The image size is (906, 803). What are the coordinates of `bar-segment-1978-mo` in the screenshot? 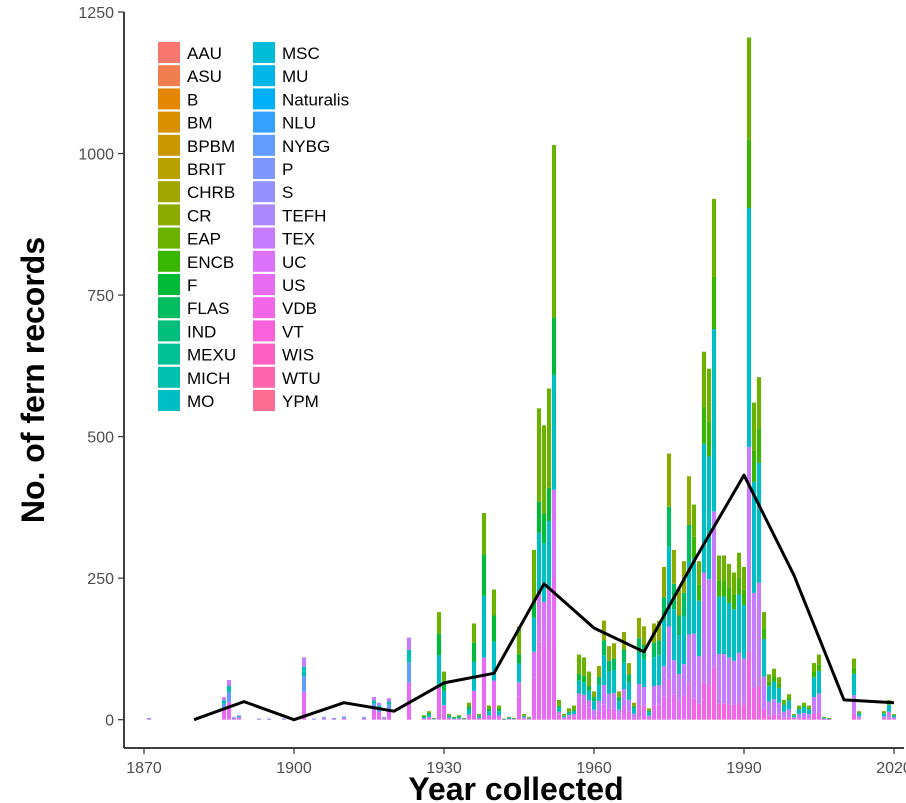 It's located at (684, 640).